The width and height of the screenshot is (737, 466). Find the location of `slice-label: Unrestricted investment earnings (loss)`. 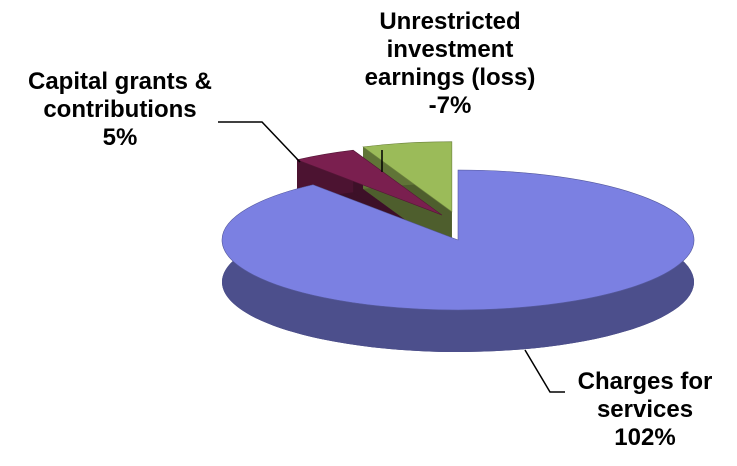

slice-label: Unrestricted investment earnings (loss) is located at coordinates (450, 49).